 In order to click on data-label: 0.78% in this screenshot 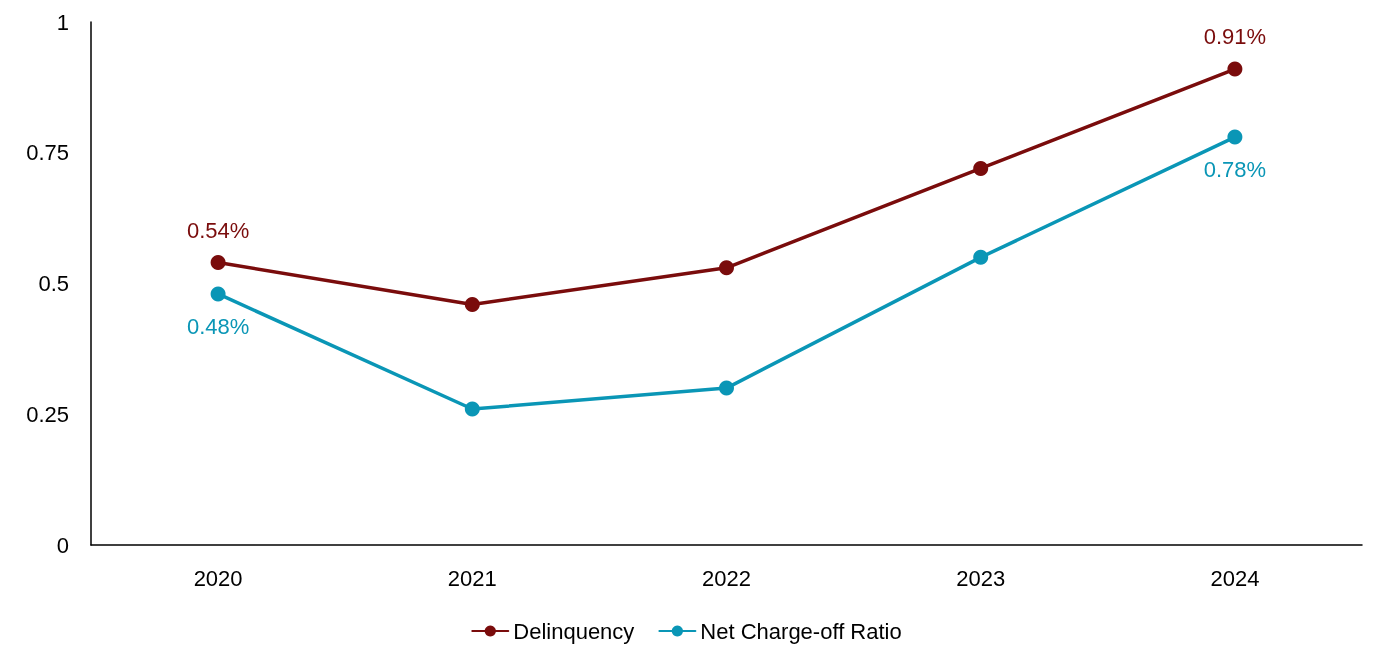, I will do `click(1235, 170)`.